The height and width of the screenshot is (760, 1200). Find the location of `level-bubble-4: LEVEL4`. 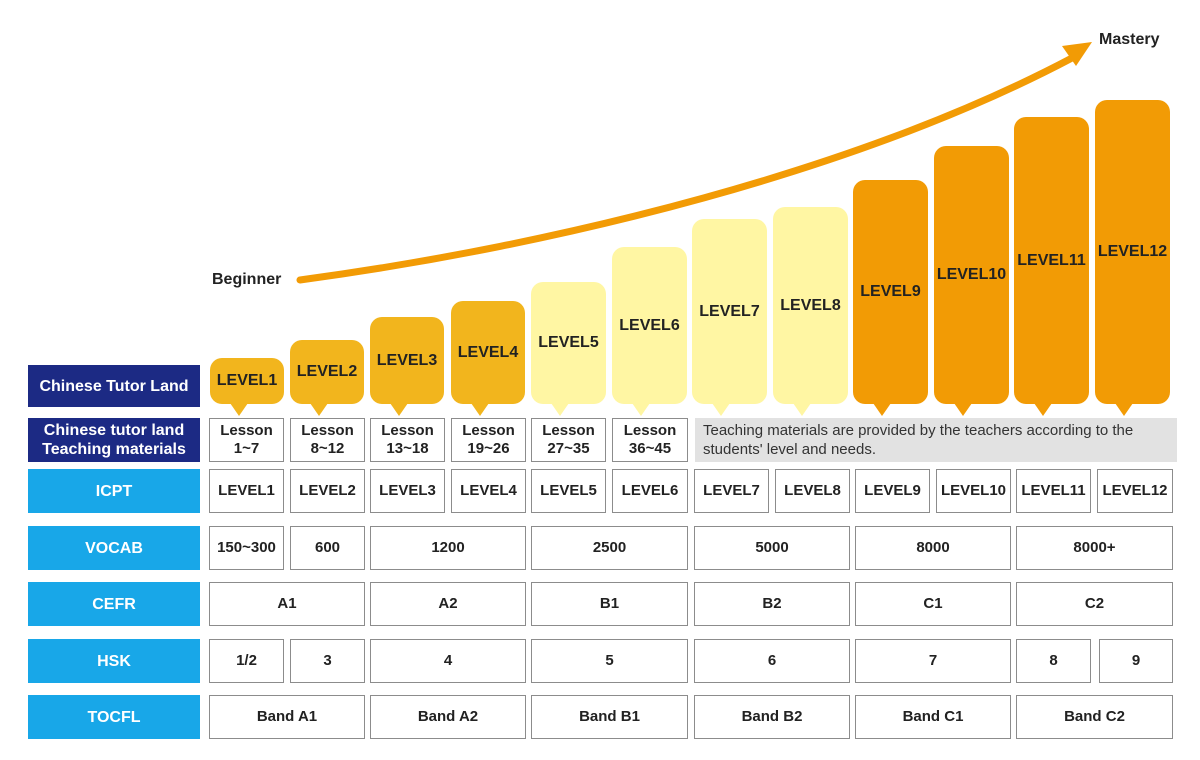

level-bubble-4: LEVEL4 is located at coordinates (488, 358).